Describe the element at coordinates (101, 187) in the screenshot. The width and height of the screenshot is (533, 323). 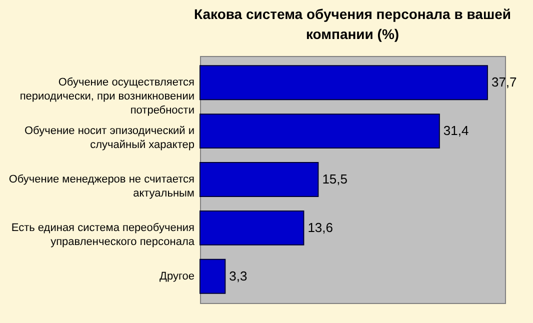
I see `y-tick-label: Обучение менеджеров не считается актуальным` at that location.